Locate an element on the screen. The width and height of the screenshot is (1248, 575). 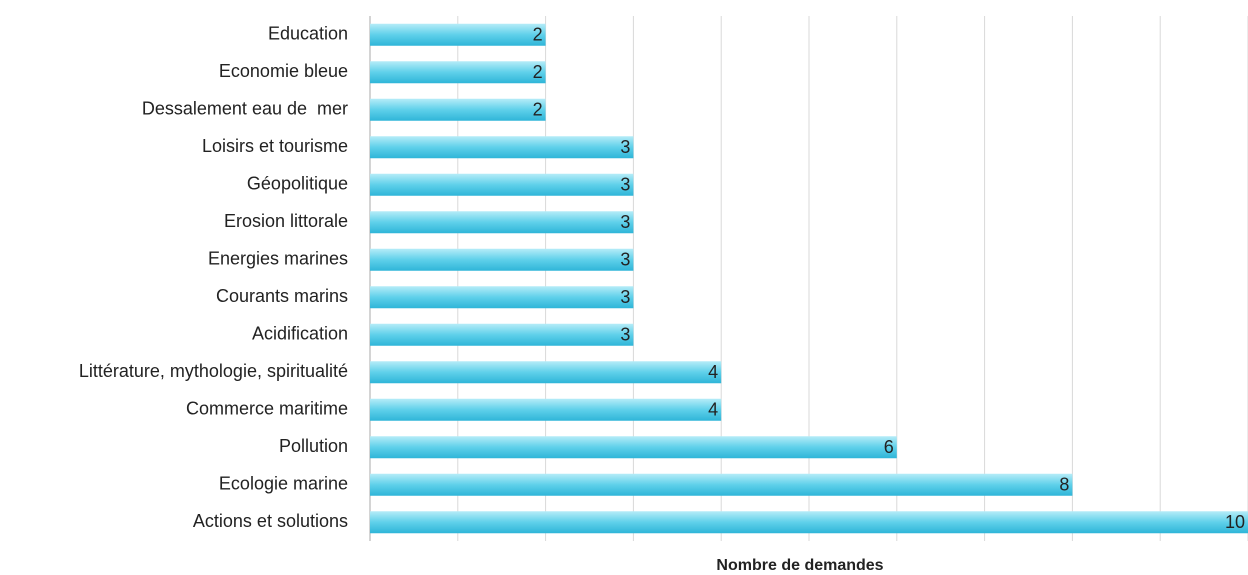
data-label: 6 is located at coordinates (889, 447).